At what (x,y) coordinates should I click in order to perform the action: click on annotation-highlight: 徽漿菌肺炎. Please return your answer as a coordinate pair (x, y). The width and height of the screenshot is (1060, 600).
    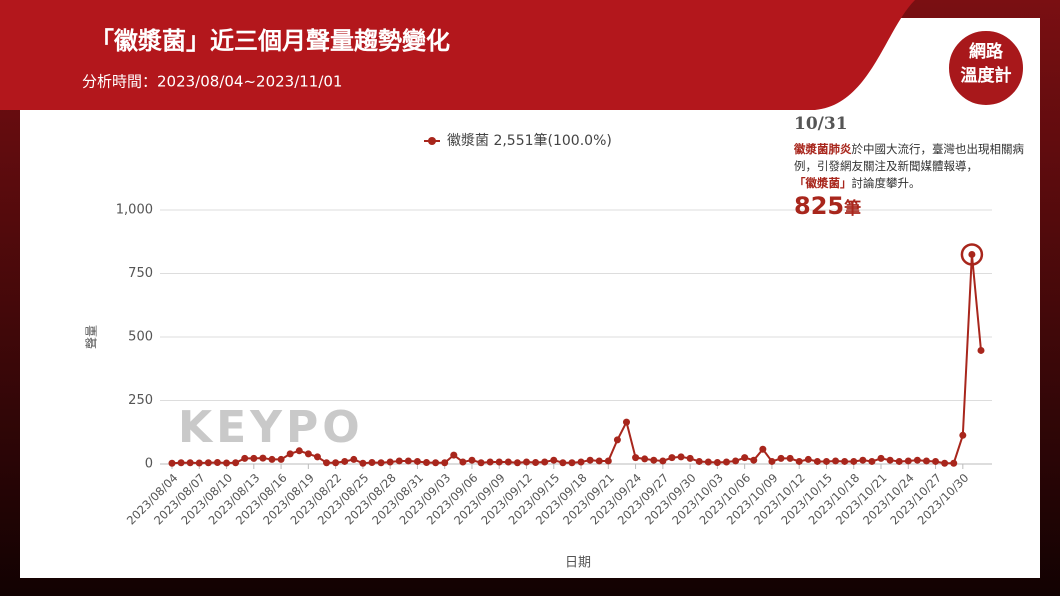
    Looking at the image, I should click on (823, 149).